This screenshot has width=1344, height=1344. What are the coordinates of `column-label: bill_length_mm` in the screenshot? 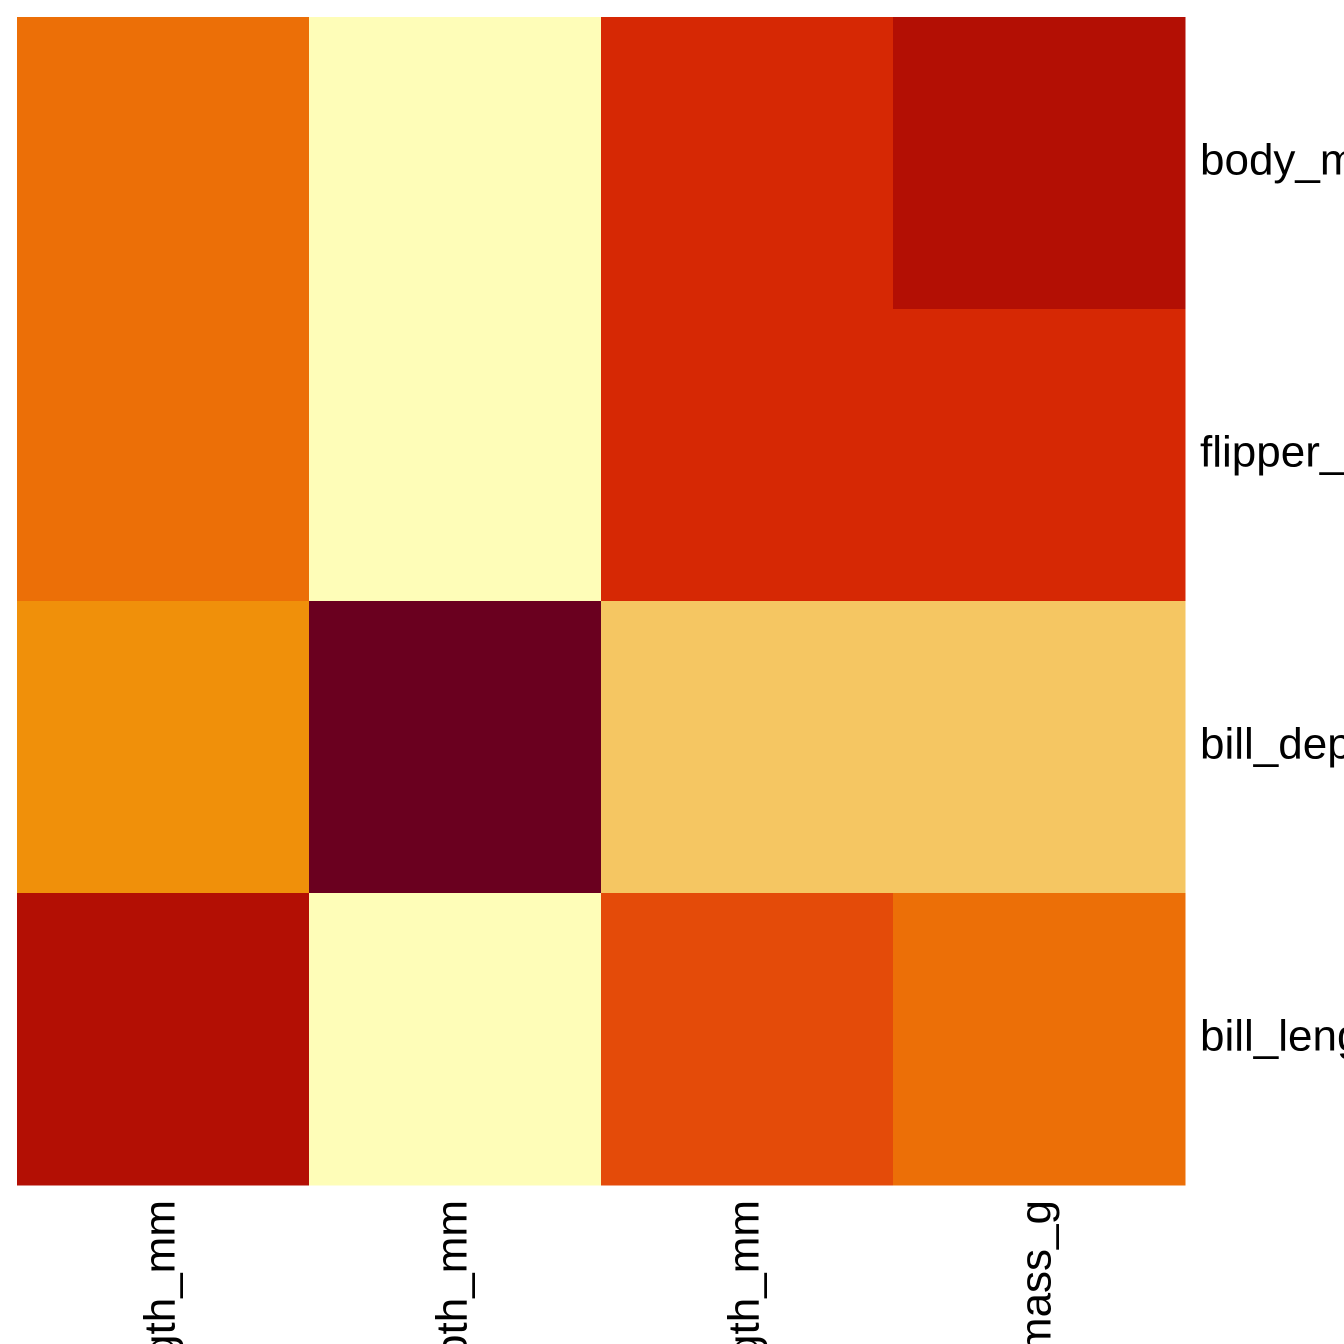 It's located at (160, 1272).